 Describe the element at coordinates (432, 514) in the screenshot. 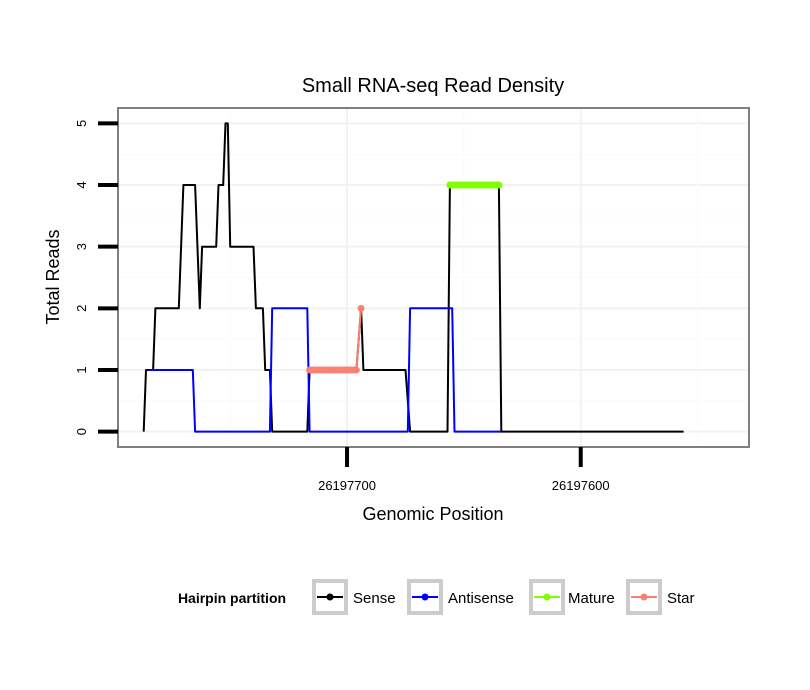

I see `x-axis-label: Genomic Position` at that location.